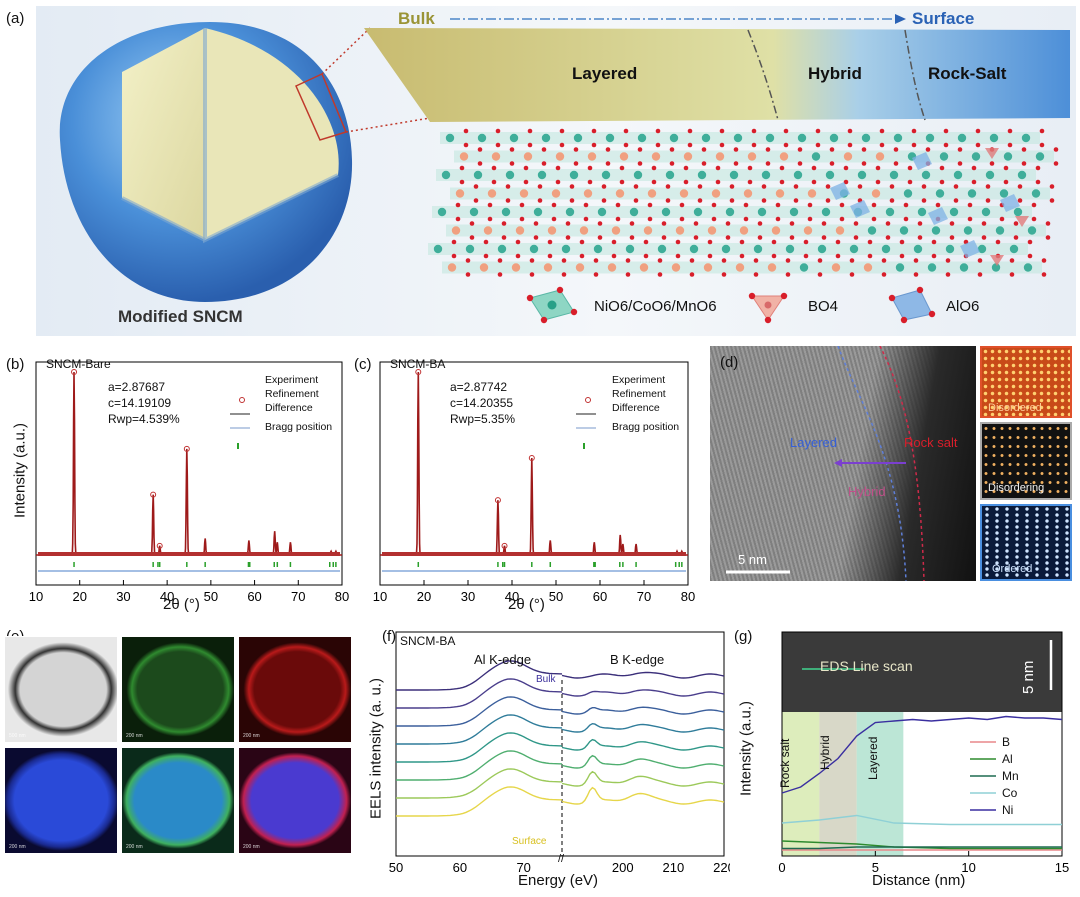  What do you see at coordinates (655, 306) in the screenshot?
I see `legend-ni-co-mn-label: NiO6/CoO6/MnO6` at bounding box center [655, 306].